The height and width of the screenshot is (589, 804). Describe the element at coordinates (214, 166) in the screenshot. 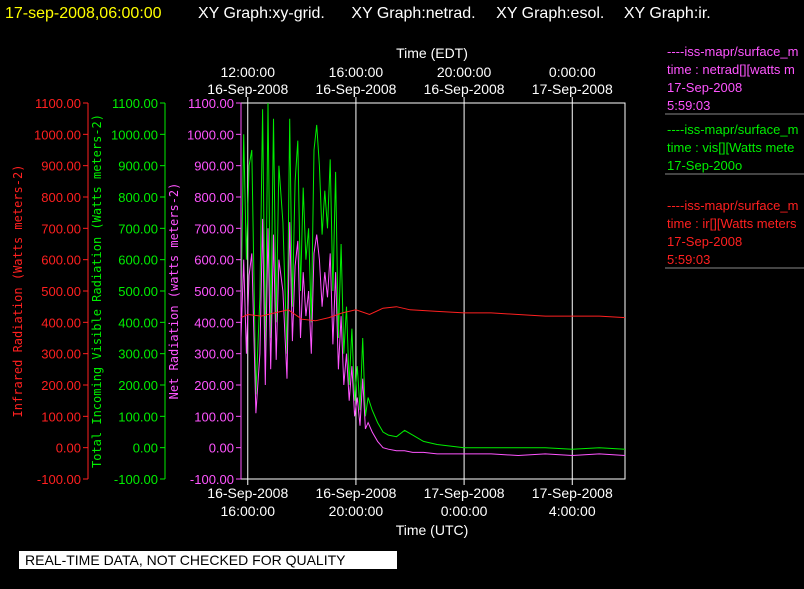

I see `y-tick-label-netrad: 900.00` at that location.